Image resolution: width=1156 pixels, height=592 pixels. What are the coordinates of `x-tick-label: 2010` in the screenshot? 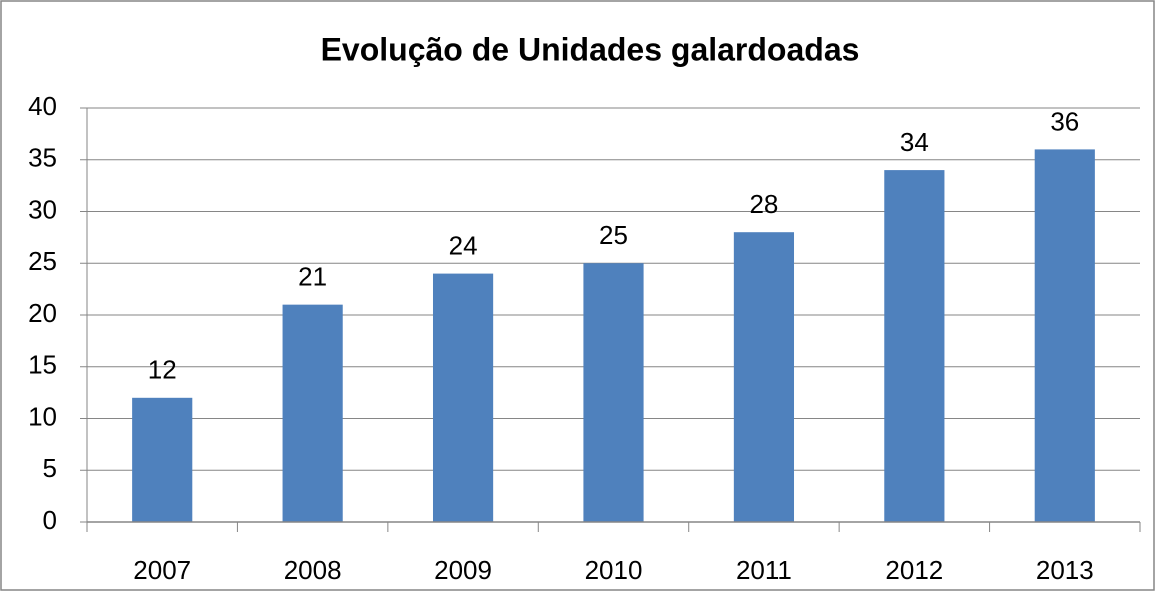 It's located at (614, 570).